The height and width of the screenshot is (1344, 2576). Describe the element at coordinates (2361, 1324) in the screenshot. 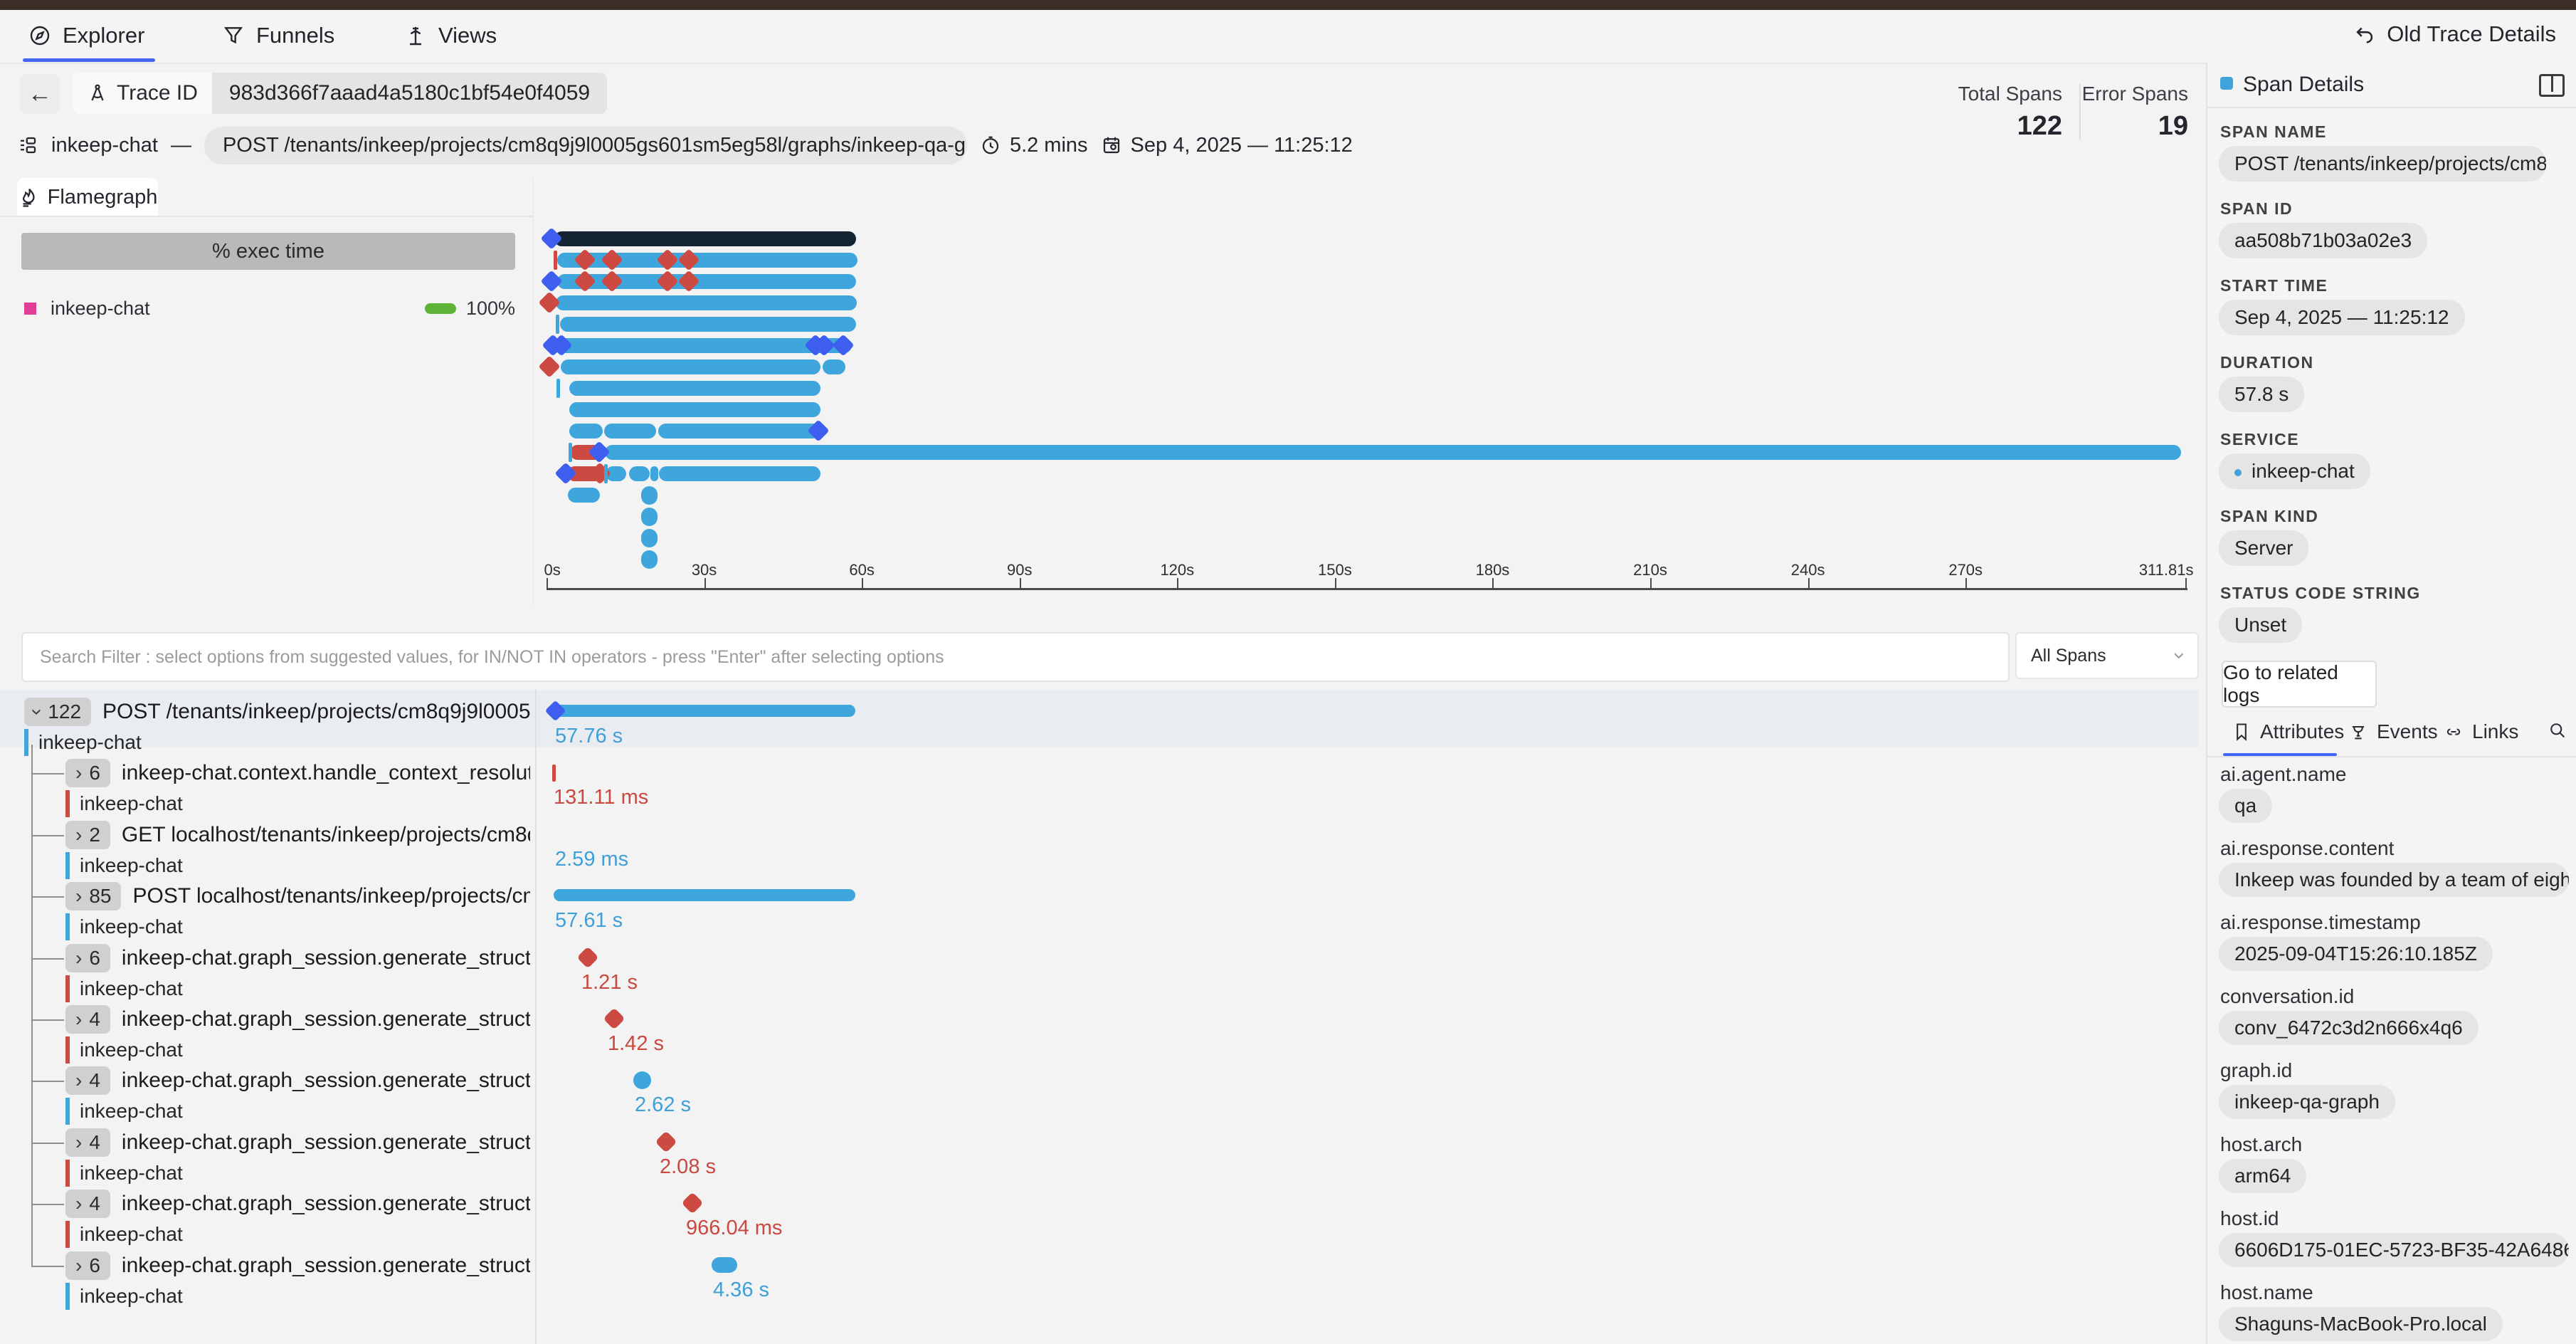

I see `attribute-value-pill: Shaguns-MacBook-Pro.local` at that location.